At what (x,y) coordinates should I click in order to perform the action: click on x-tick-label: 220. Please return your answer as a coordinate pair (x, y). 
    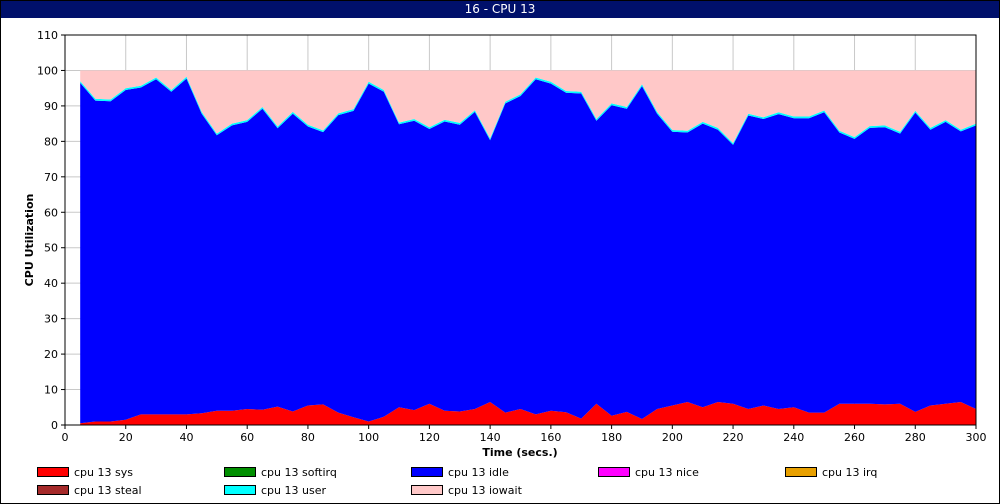
    Looking at the image, I should click on (733, 437).